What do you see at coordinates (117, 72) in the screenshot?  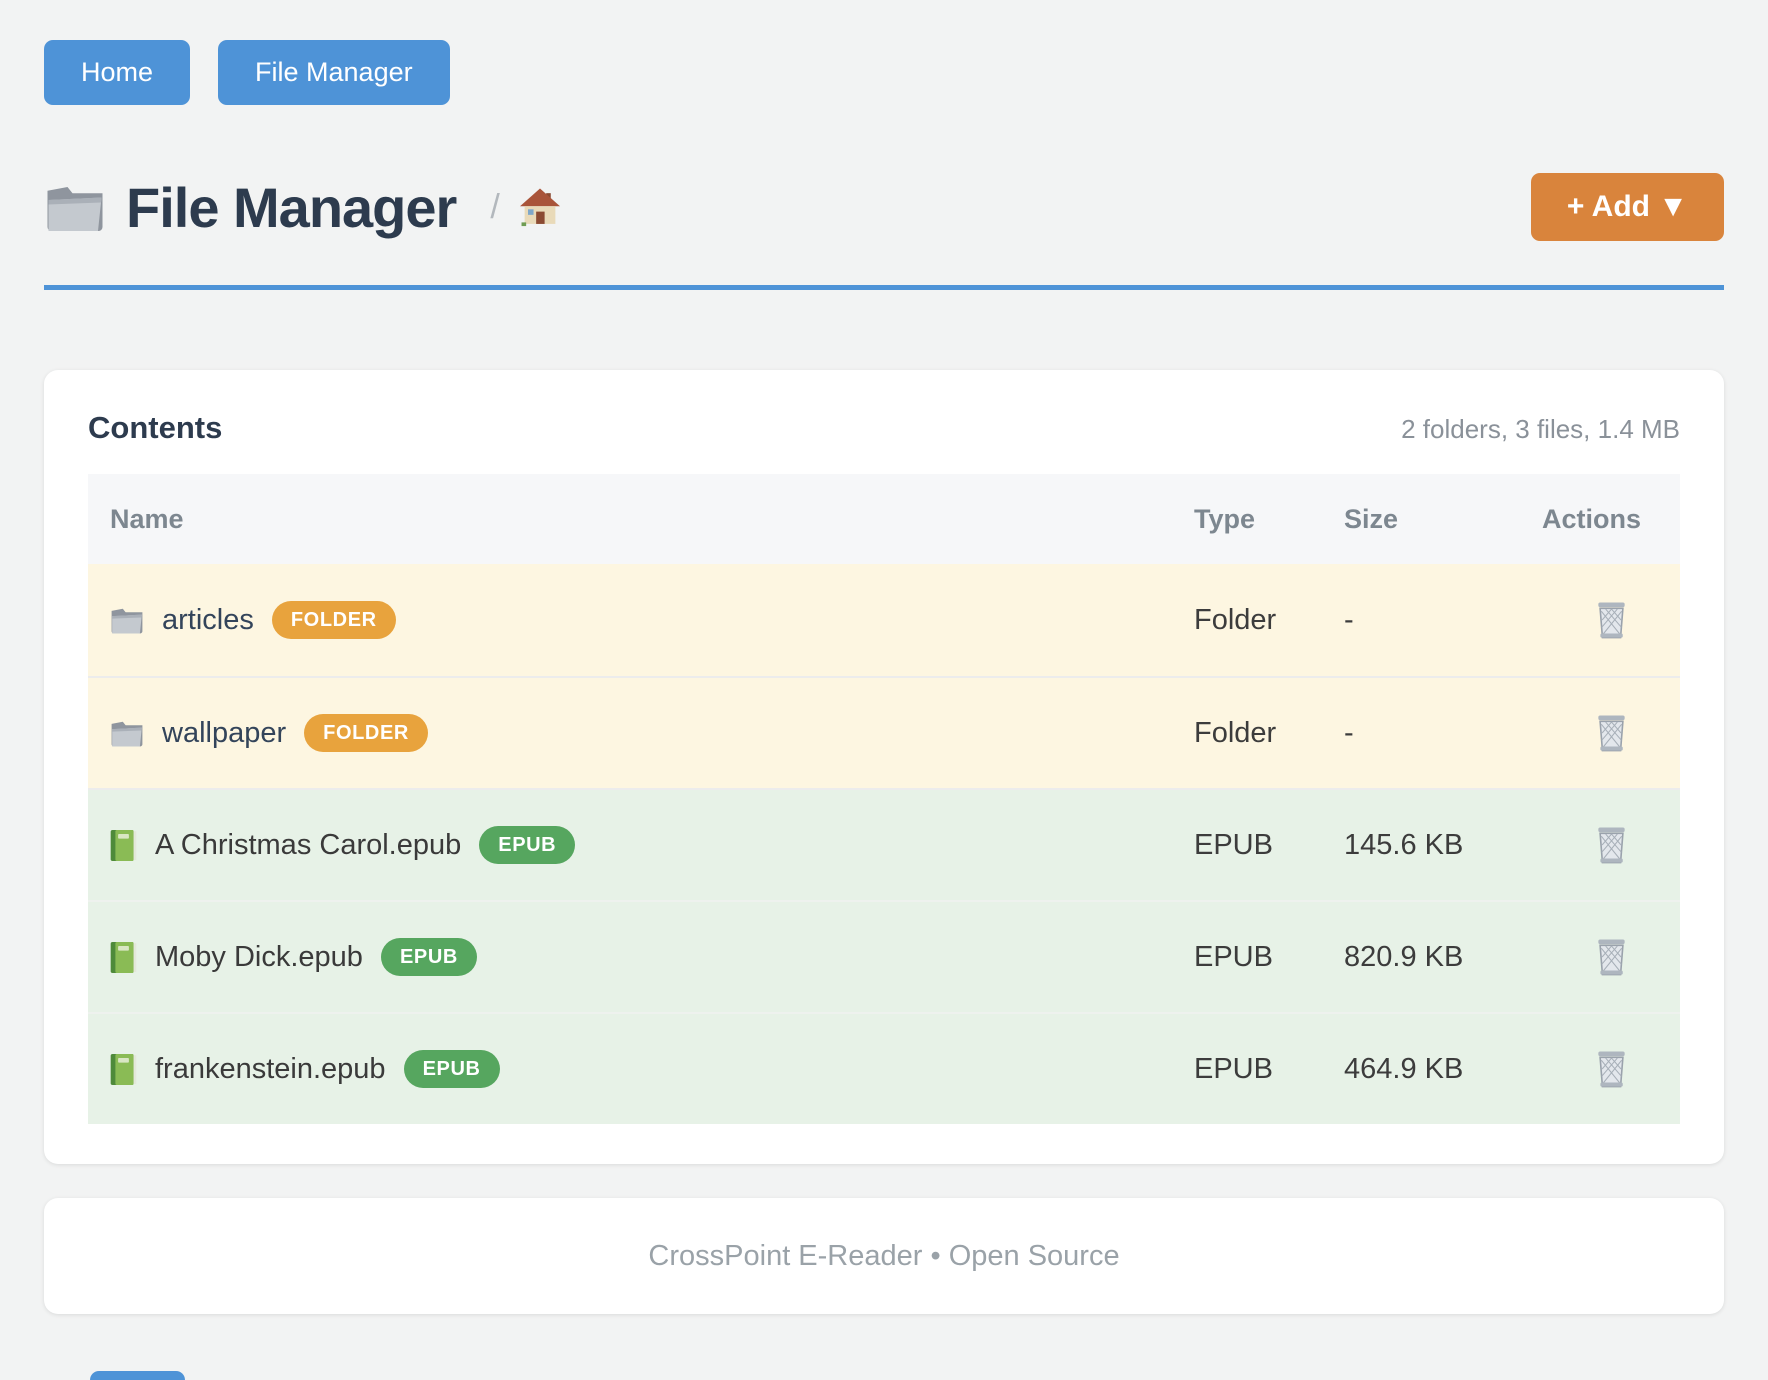 I see `home-button: Home` at bounding box center [117, 72].